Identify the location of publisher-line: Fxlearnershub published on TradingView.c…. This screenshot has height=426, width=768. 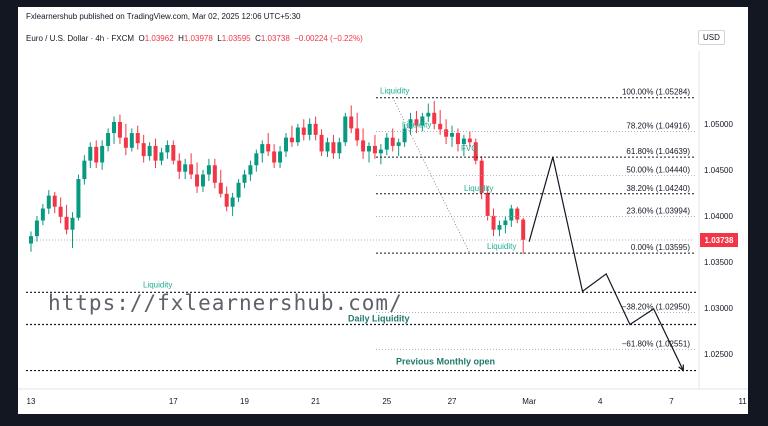
(163, 16).